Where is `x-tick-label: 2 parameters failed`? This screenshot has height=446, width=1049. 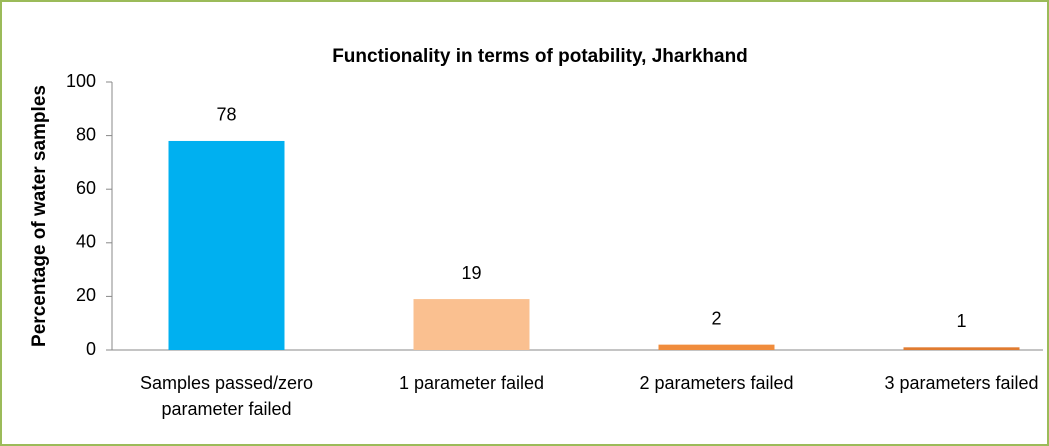 x-tick-label: 2 parameters failed is located at coordinates (716, 383).